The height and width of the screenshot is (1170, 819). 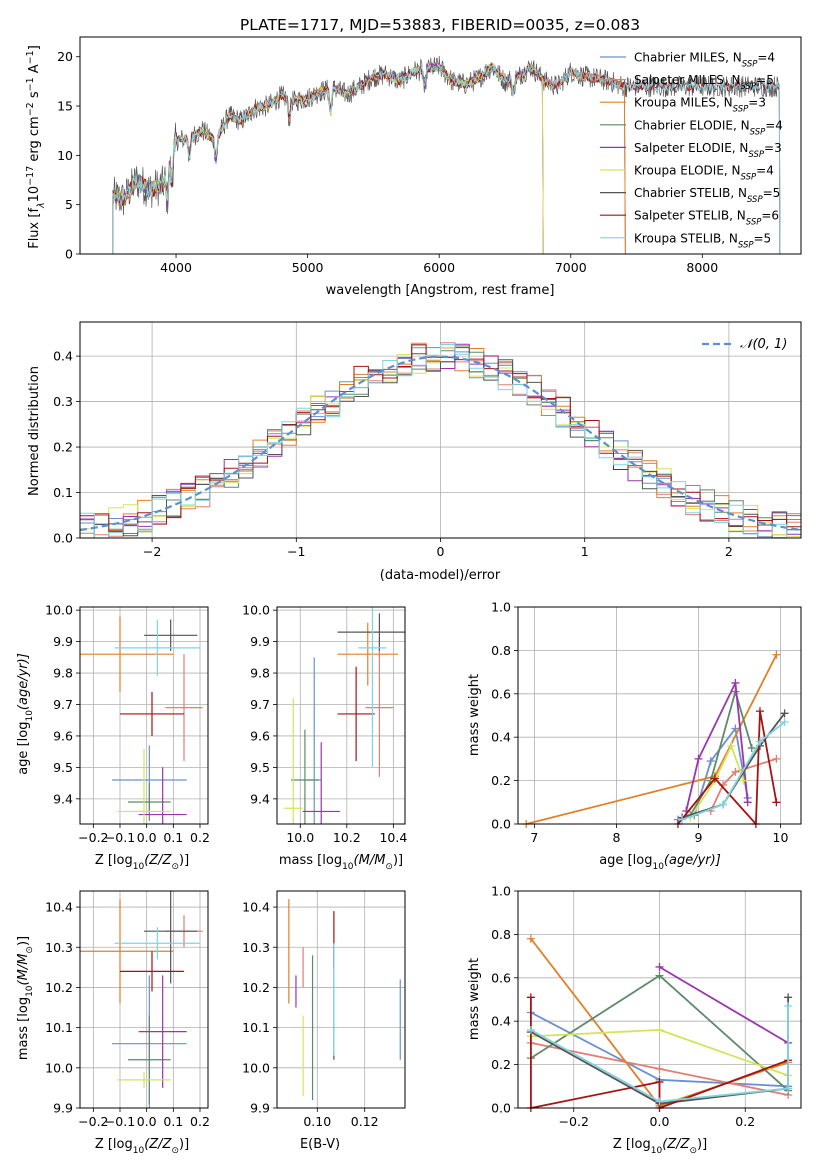 I want to click on mass-vs-extinction-x-tick-label: 0.10, so click(x=317, y=1121).